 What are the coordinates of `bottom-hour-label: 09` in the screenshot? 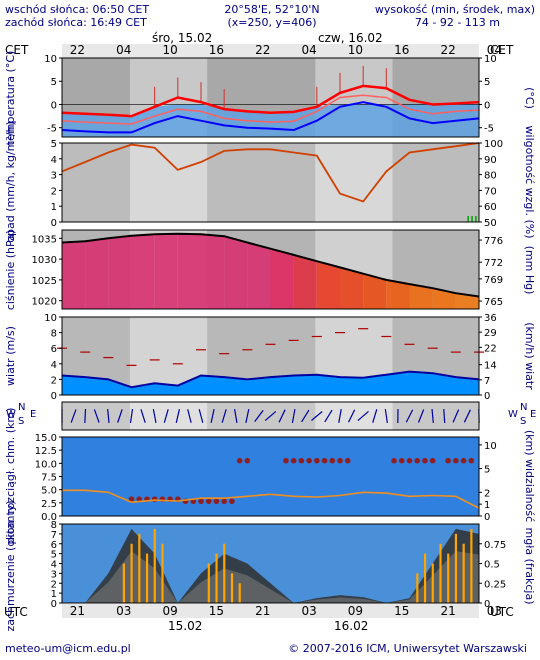 It's located at (169, 611).